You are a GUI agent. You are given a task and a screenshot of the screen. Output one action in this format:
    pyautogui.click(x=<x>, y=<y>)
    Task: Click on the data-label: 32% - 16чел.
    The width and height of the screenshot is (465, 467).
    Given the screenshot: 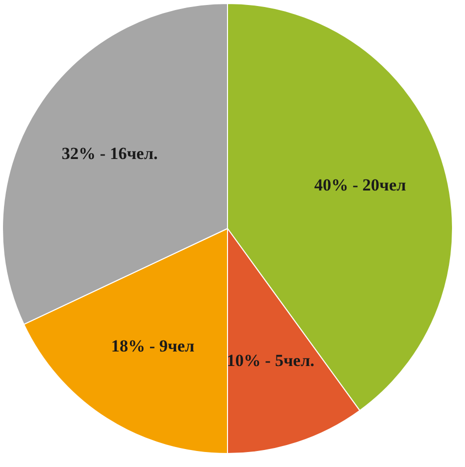 What is the action you would take?
    pyautogui.click(x=110, y=153)
    